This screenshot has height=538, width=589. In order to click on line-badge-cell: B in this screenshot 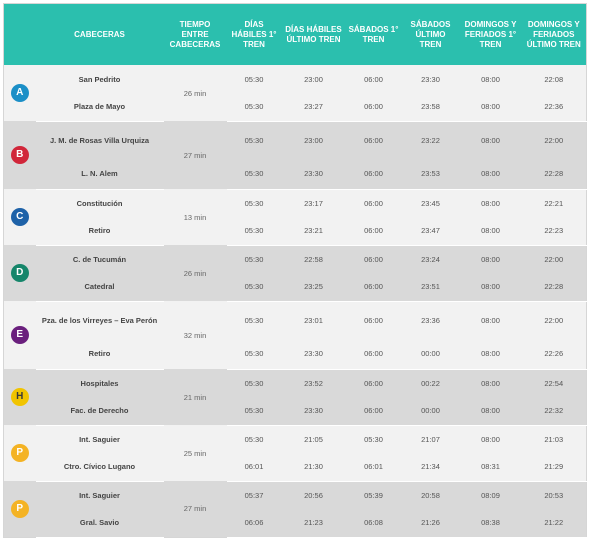, I will do `click(19, 155)`.